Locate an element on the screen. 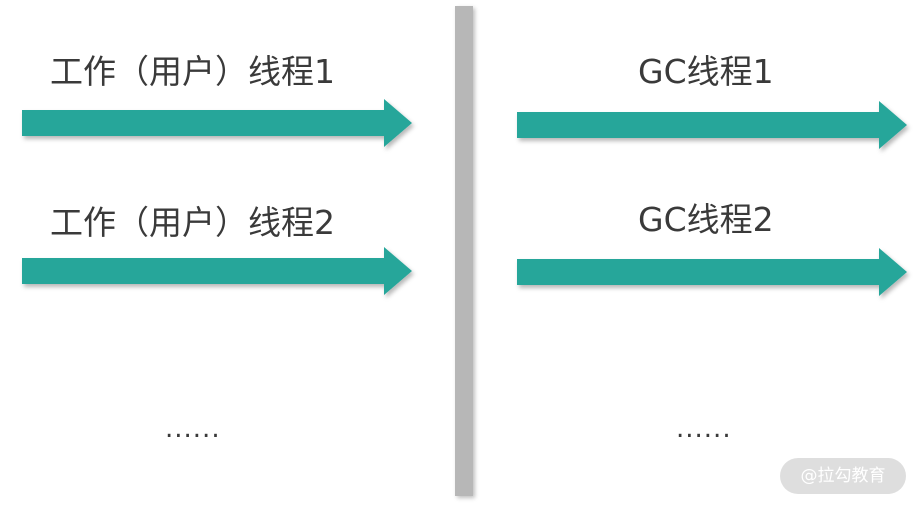 The width and height of the screenshot is (922, 508). watermark-badge: @拉勾教育 is located at coordinates (843, 476).